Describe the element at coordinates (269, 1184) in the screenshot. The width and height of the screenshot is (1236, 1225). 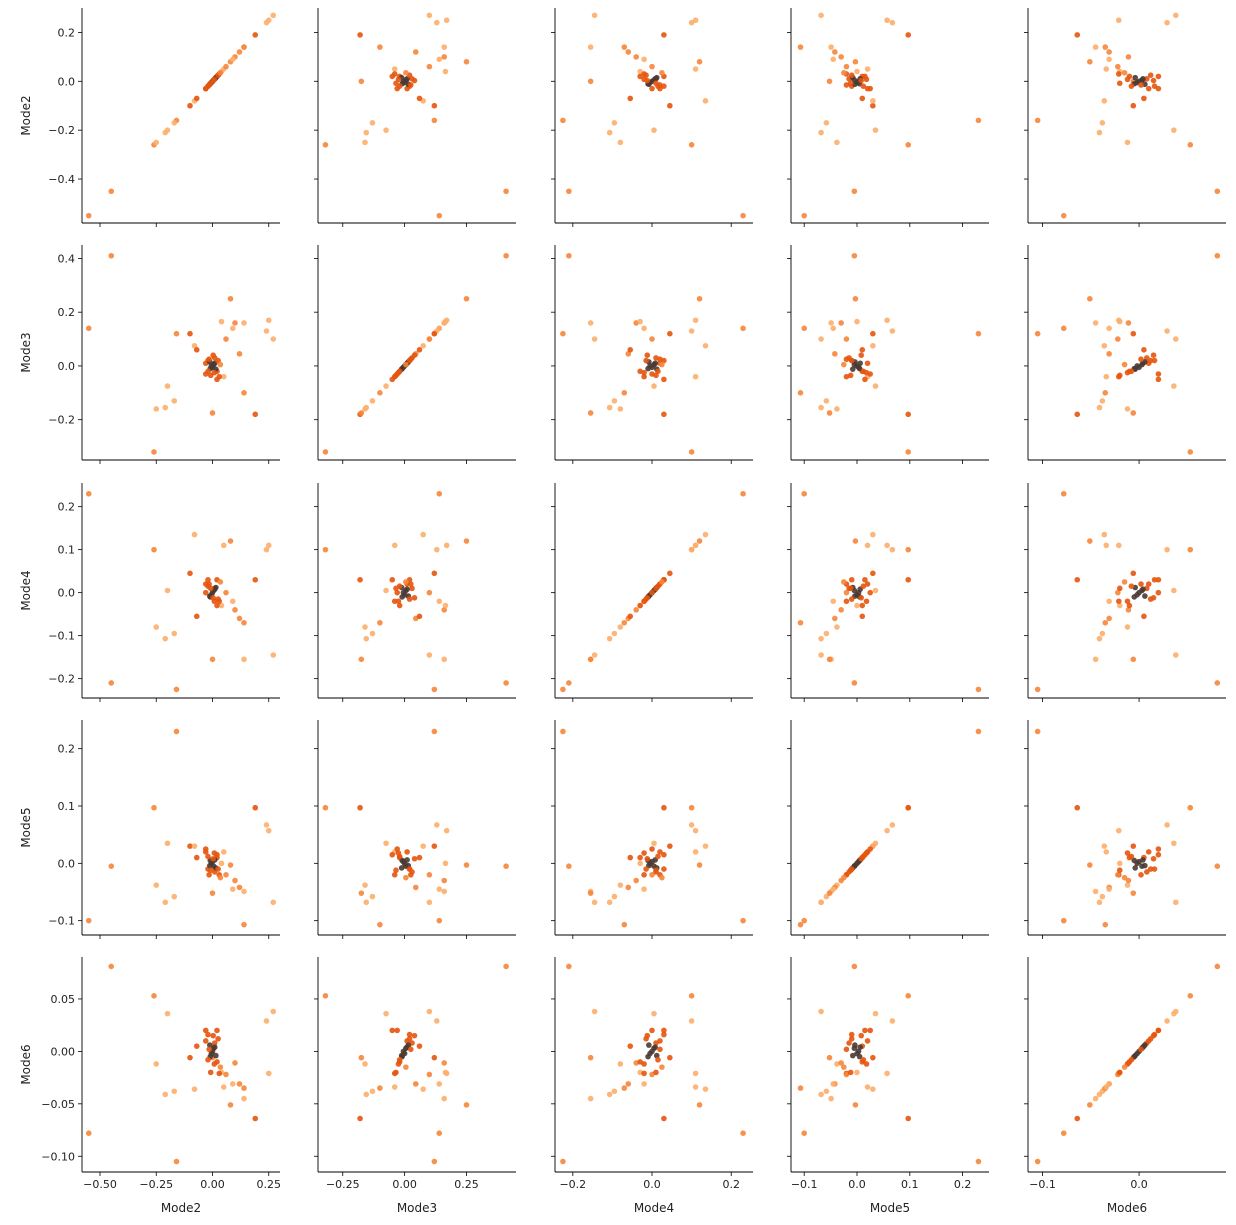
I see `x-tick-label: 0.25` at that location.